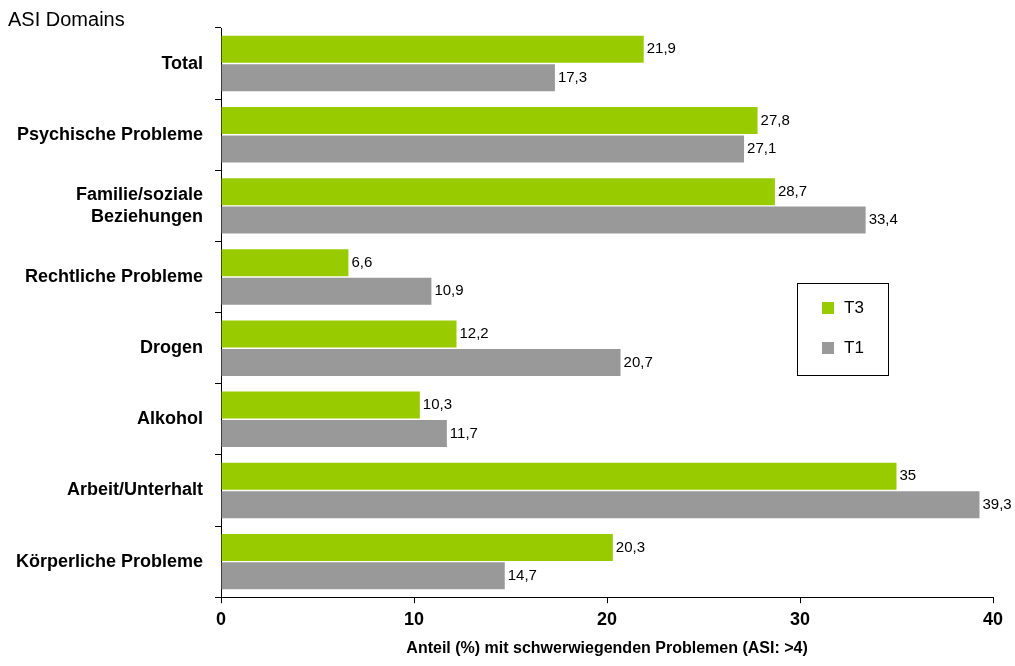  Describe the element at coordinates (110, 560) in the screenshot. I see `y-tick-label: Körperliche Probleme` at that location.